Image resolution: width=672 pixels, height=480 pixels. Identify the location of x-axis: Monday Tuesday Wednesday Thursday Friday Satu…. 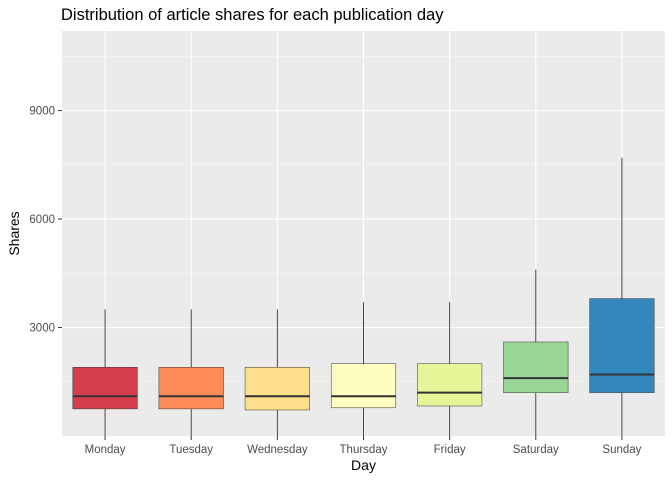
(363, 446).